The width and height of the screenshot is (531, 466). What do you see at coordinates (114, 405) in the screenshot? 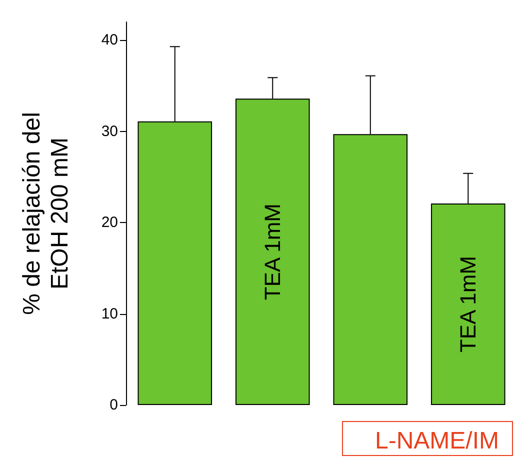
I see `y-tick-label: 0` at bounding box center [114, 405].